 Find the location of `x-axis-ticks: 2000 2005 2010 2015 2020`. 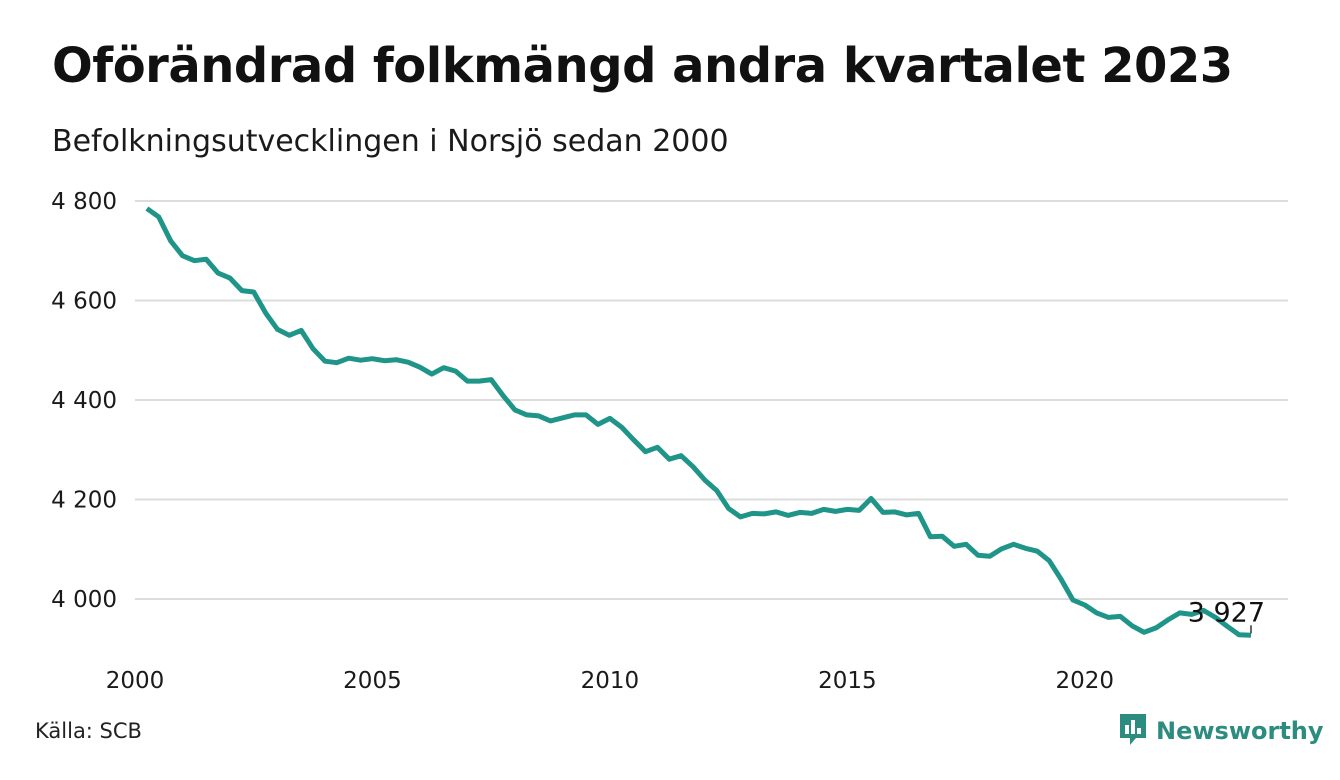

x-axis-ticks: 2000 2005 2010 2015 2020 is located at coordinates (610, 681).